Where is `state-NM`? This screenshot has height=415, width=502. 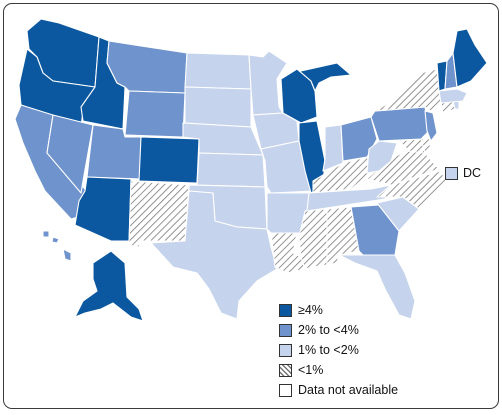 state-NM is located at coordinates (159, 214).